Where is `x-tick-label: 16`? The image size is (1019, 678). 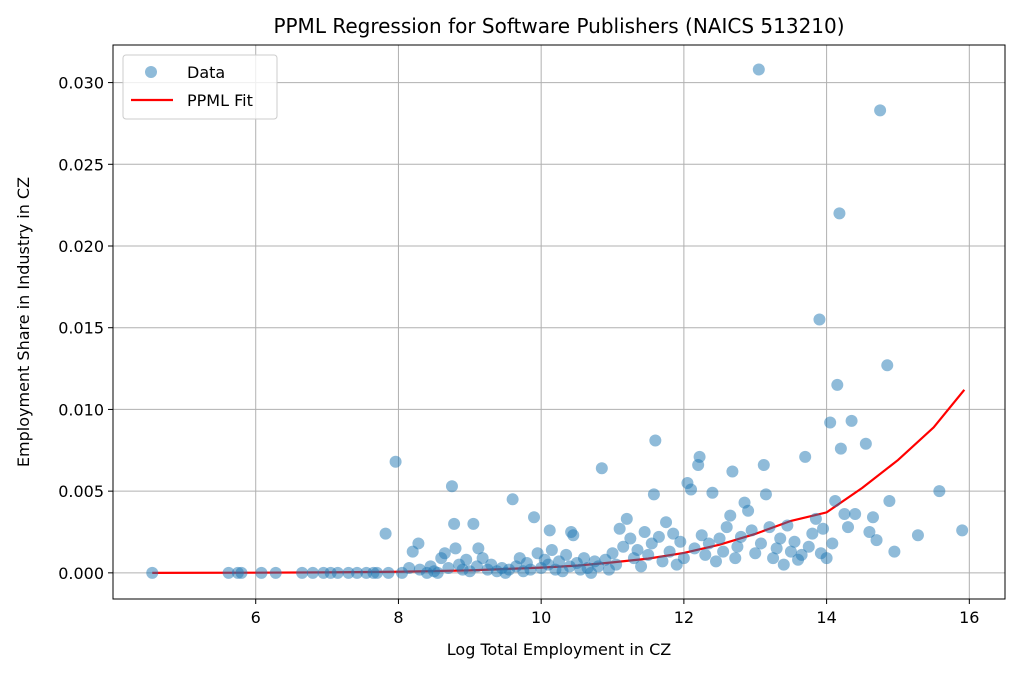 x-tick-label: 16 is located at coordinates (969, 617).